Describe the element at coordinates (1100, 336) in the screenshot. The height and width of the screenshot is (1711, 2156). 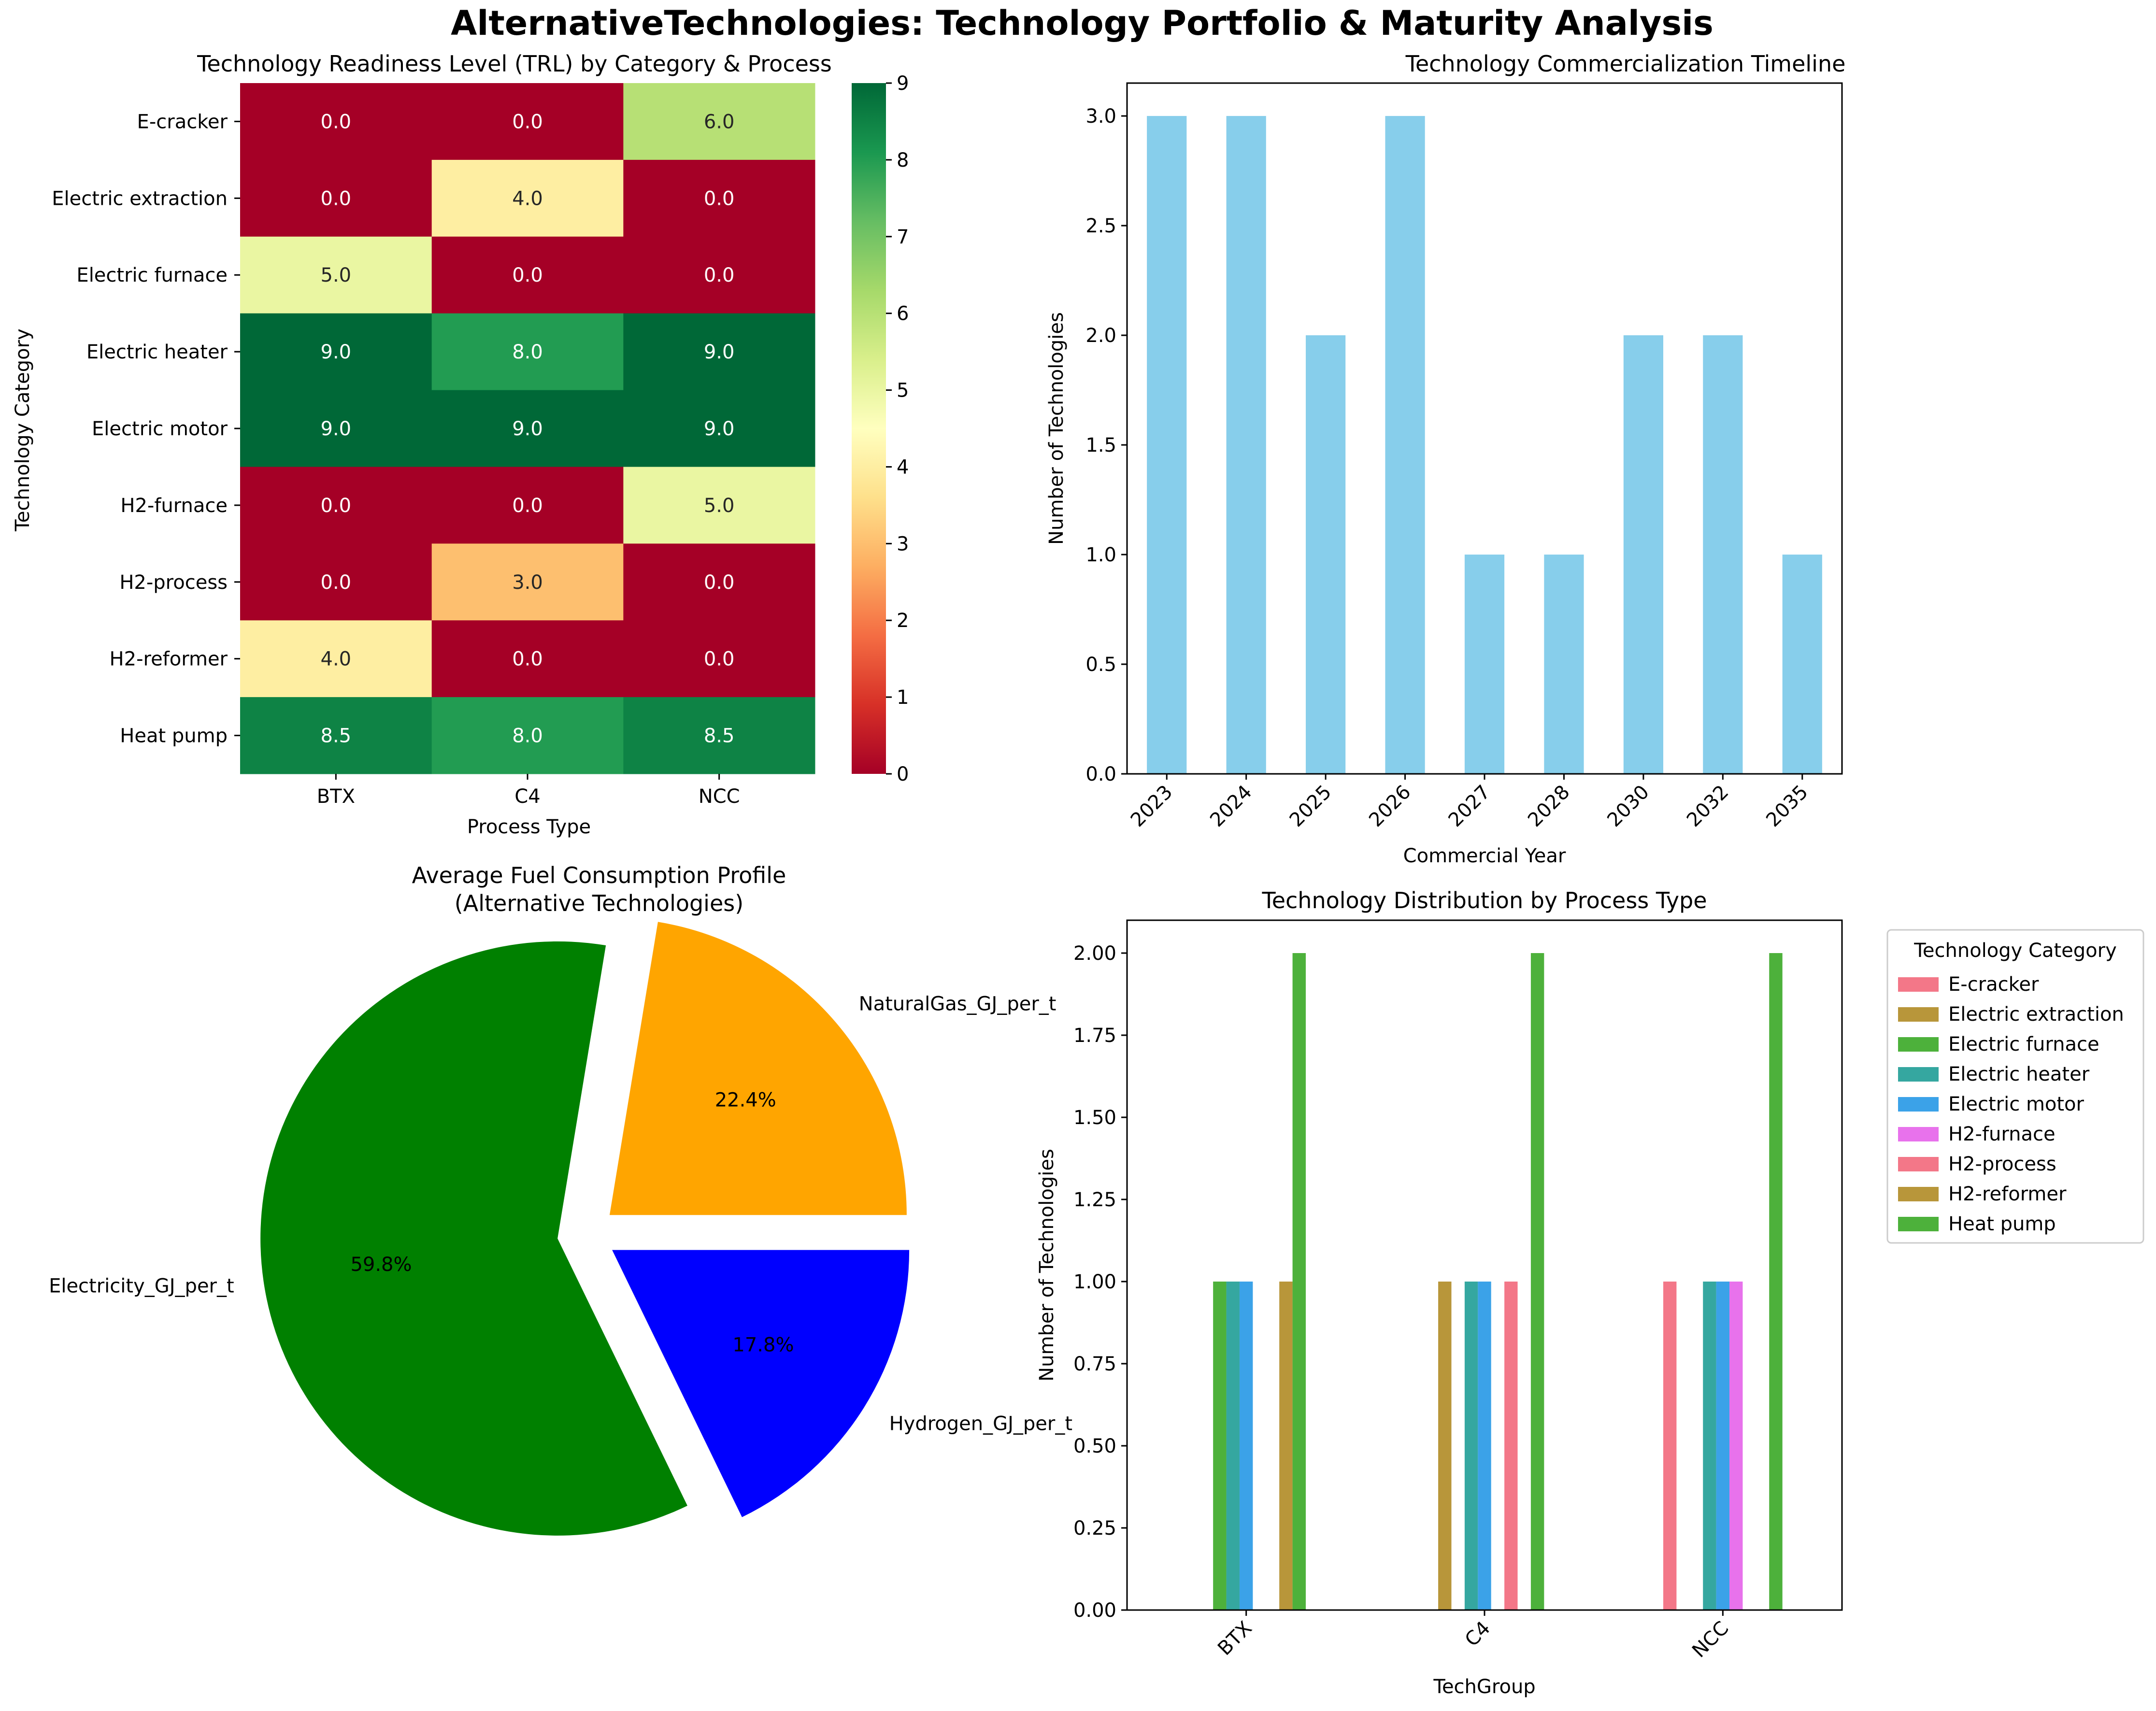
I see `timeline-y-tick-label: 2.0` at that location.